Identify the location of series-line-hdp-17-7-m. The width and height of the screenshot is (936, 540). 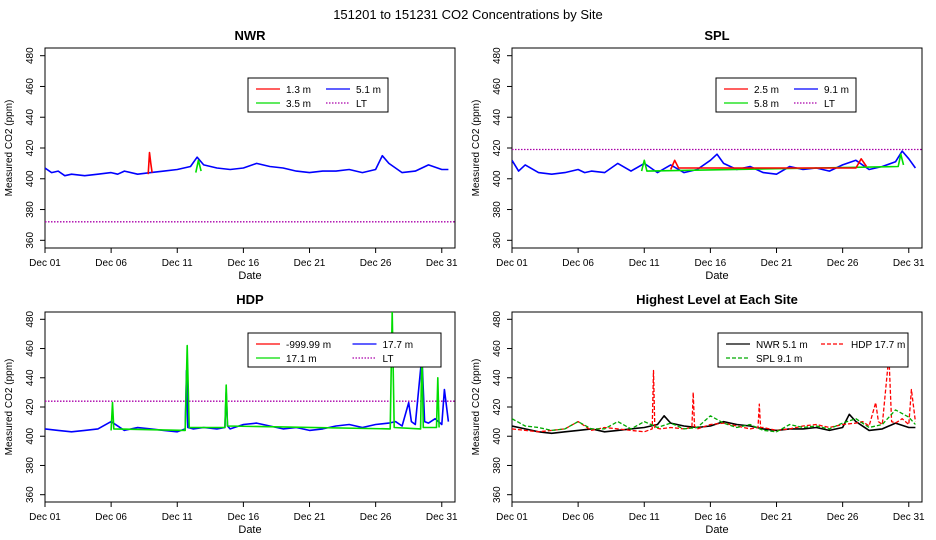
(714, 394).